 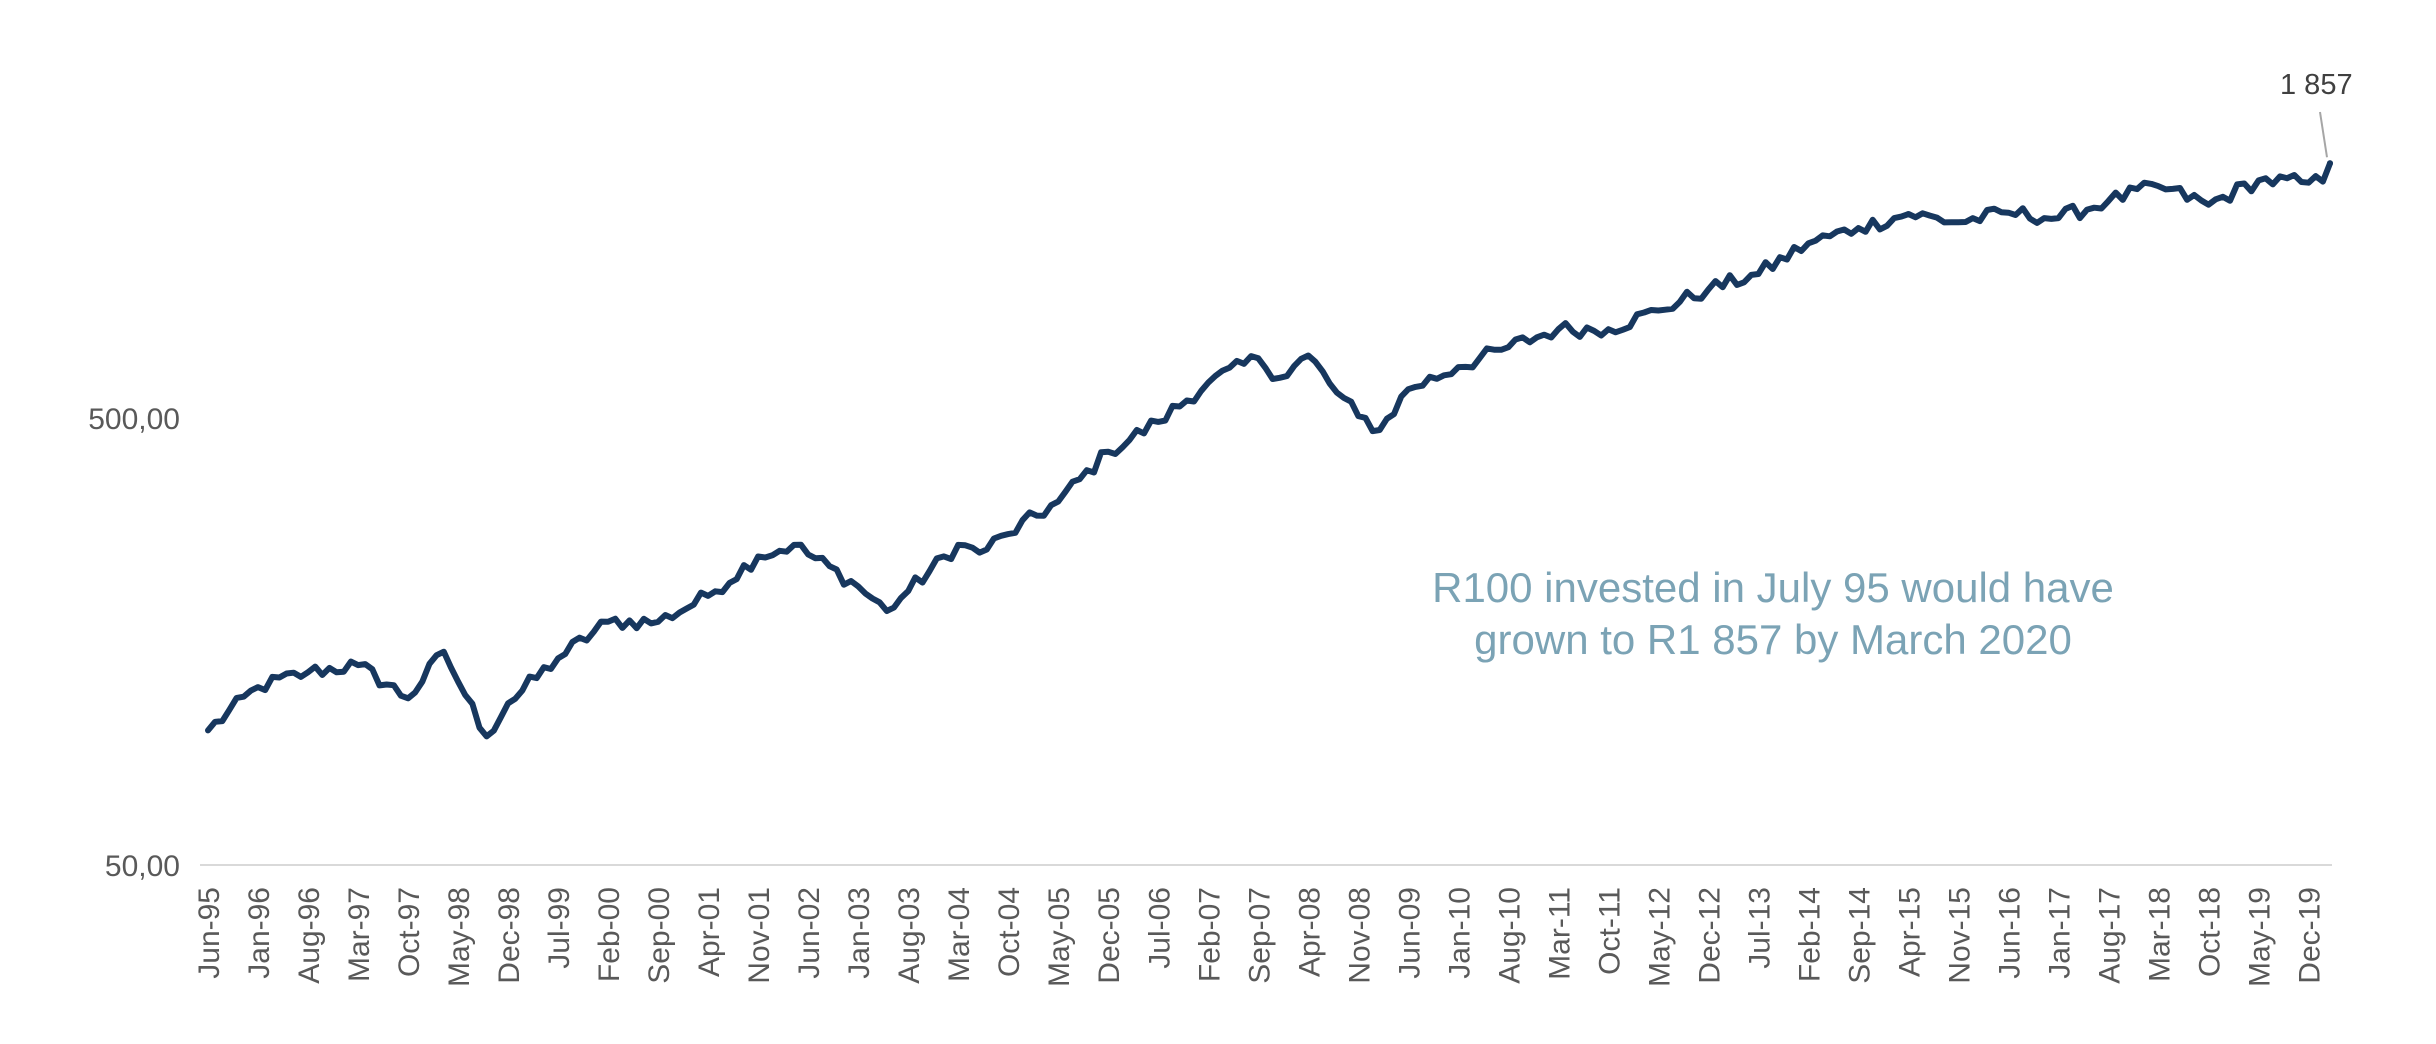 I want to click on x-tick-label: Apr-15, so click(x=1909, y=932).